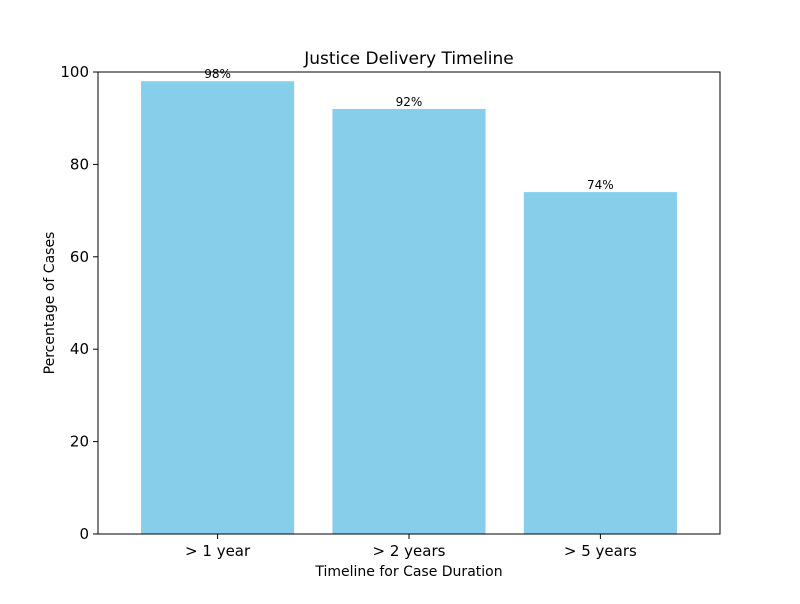 The height and width of the screenshot is (604, 800). Describe the element at coordinates (409, 102) in the screenshot. I see `data-label-1: 92%` at that location.